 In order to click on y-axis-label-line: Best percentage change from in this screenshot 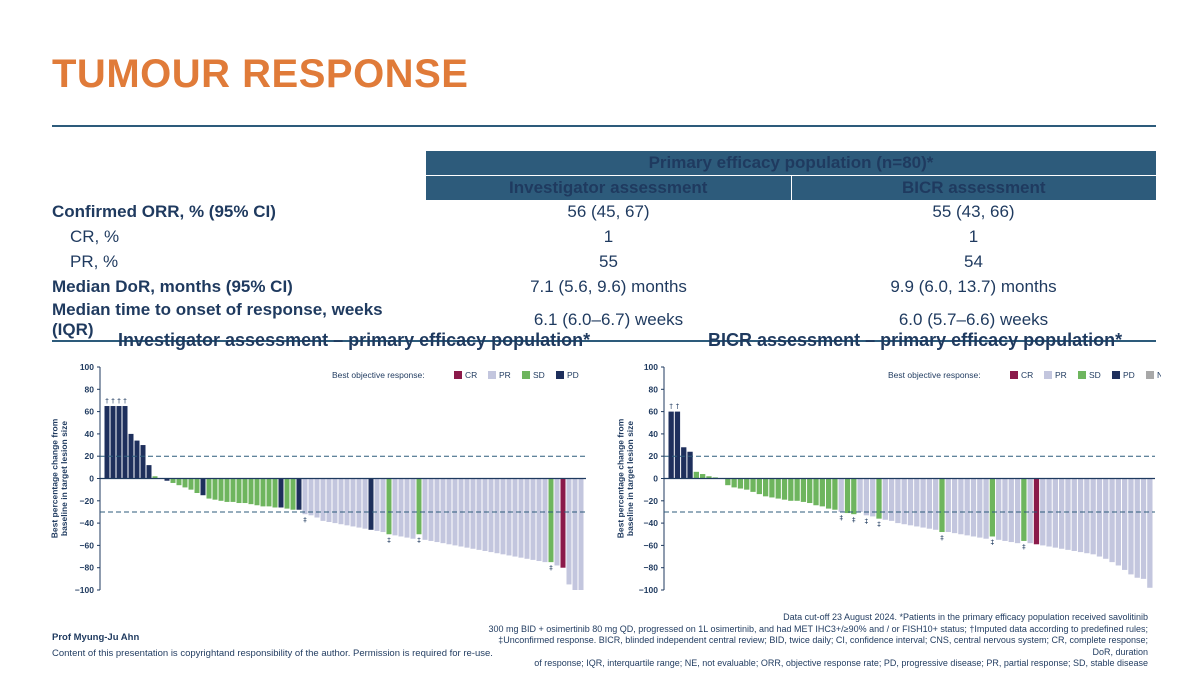, I will do `click(54, 478)`.